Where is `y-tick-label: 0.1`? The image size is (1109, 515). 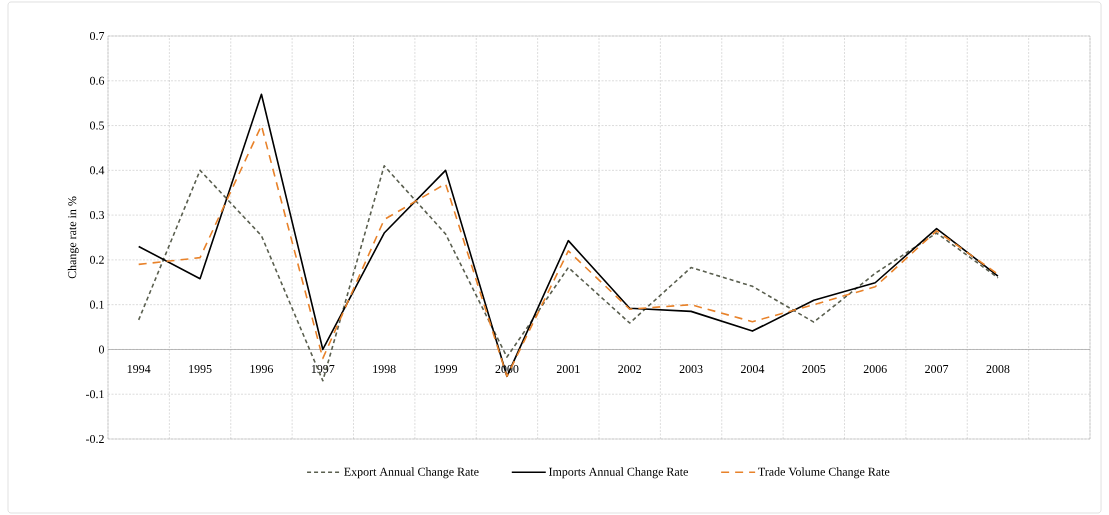
y-tick-label: 0.1 is located at coordinates (96, 304).